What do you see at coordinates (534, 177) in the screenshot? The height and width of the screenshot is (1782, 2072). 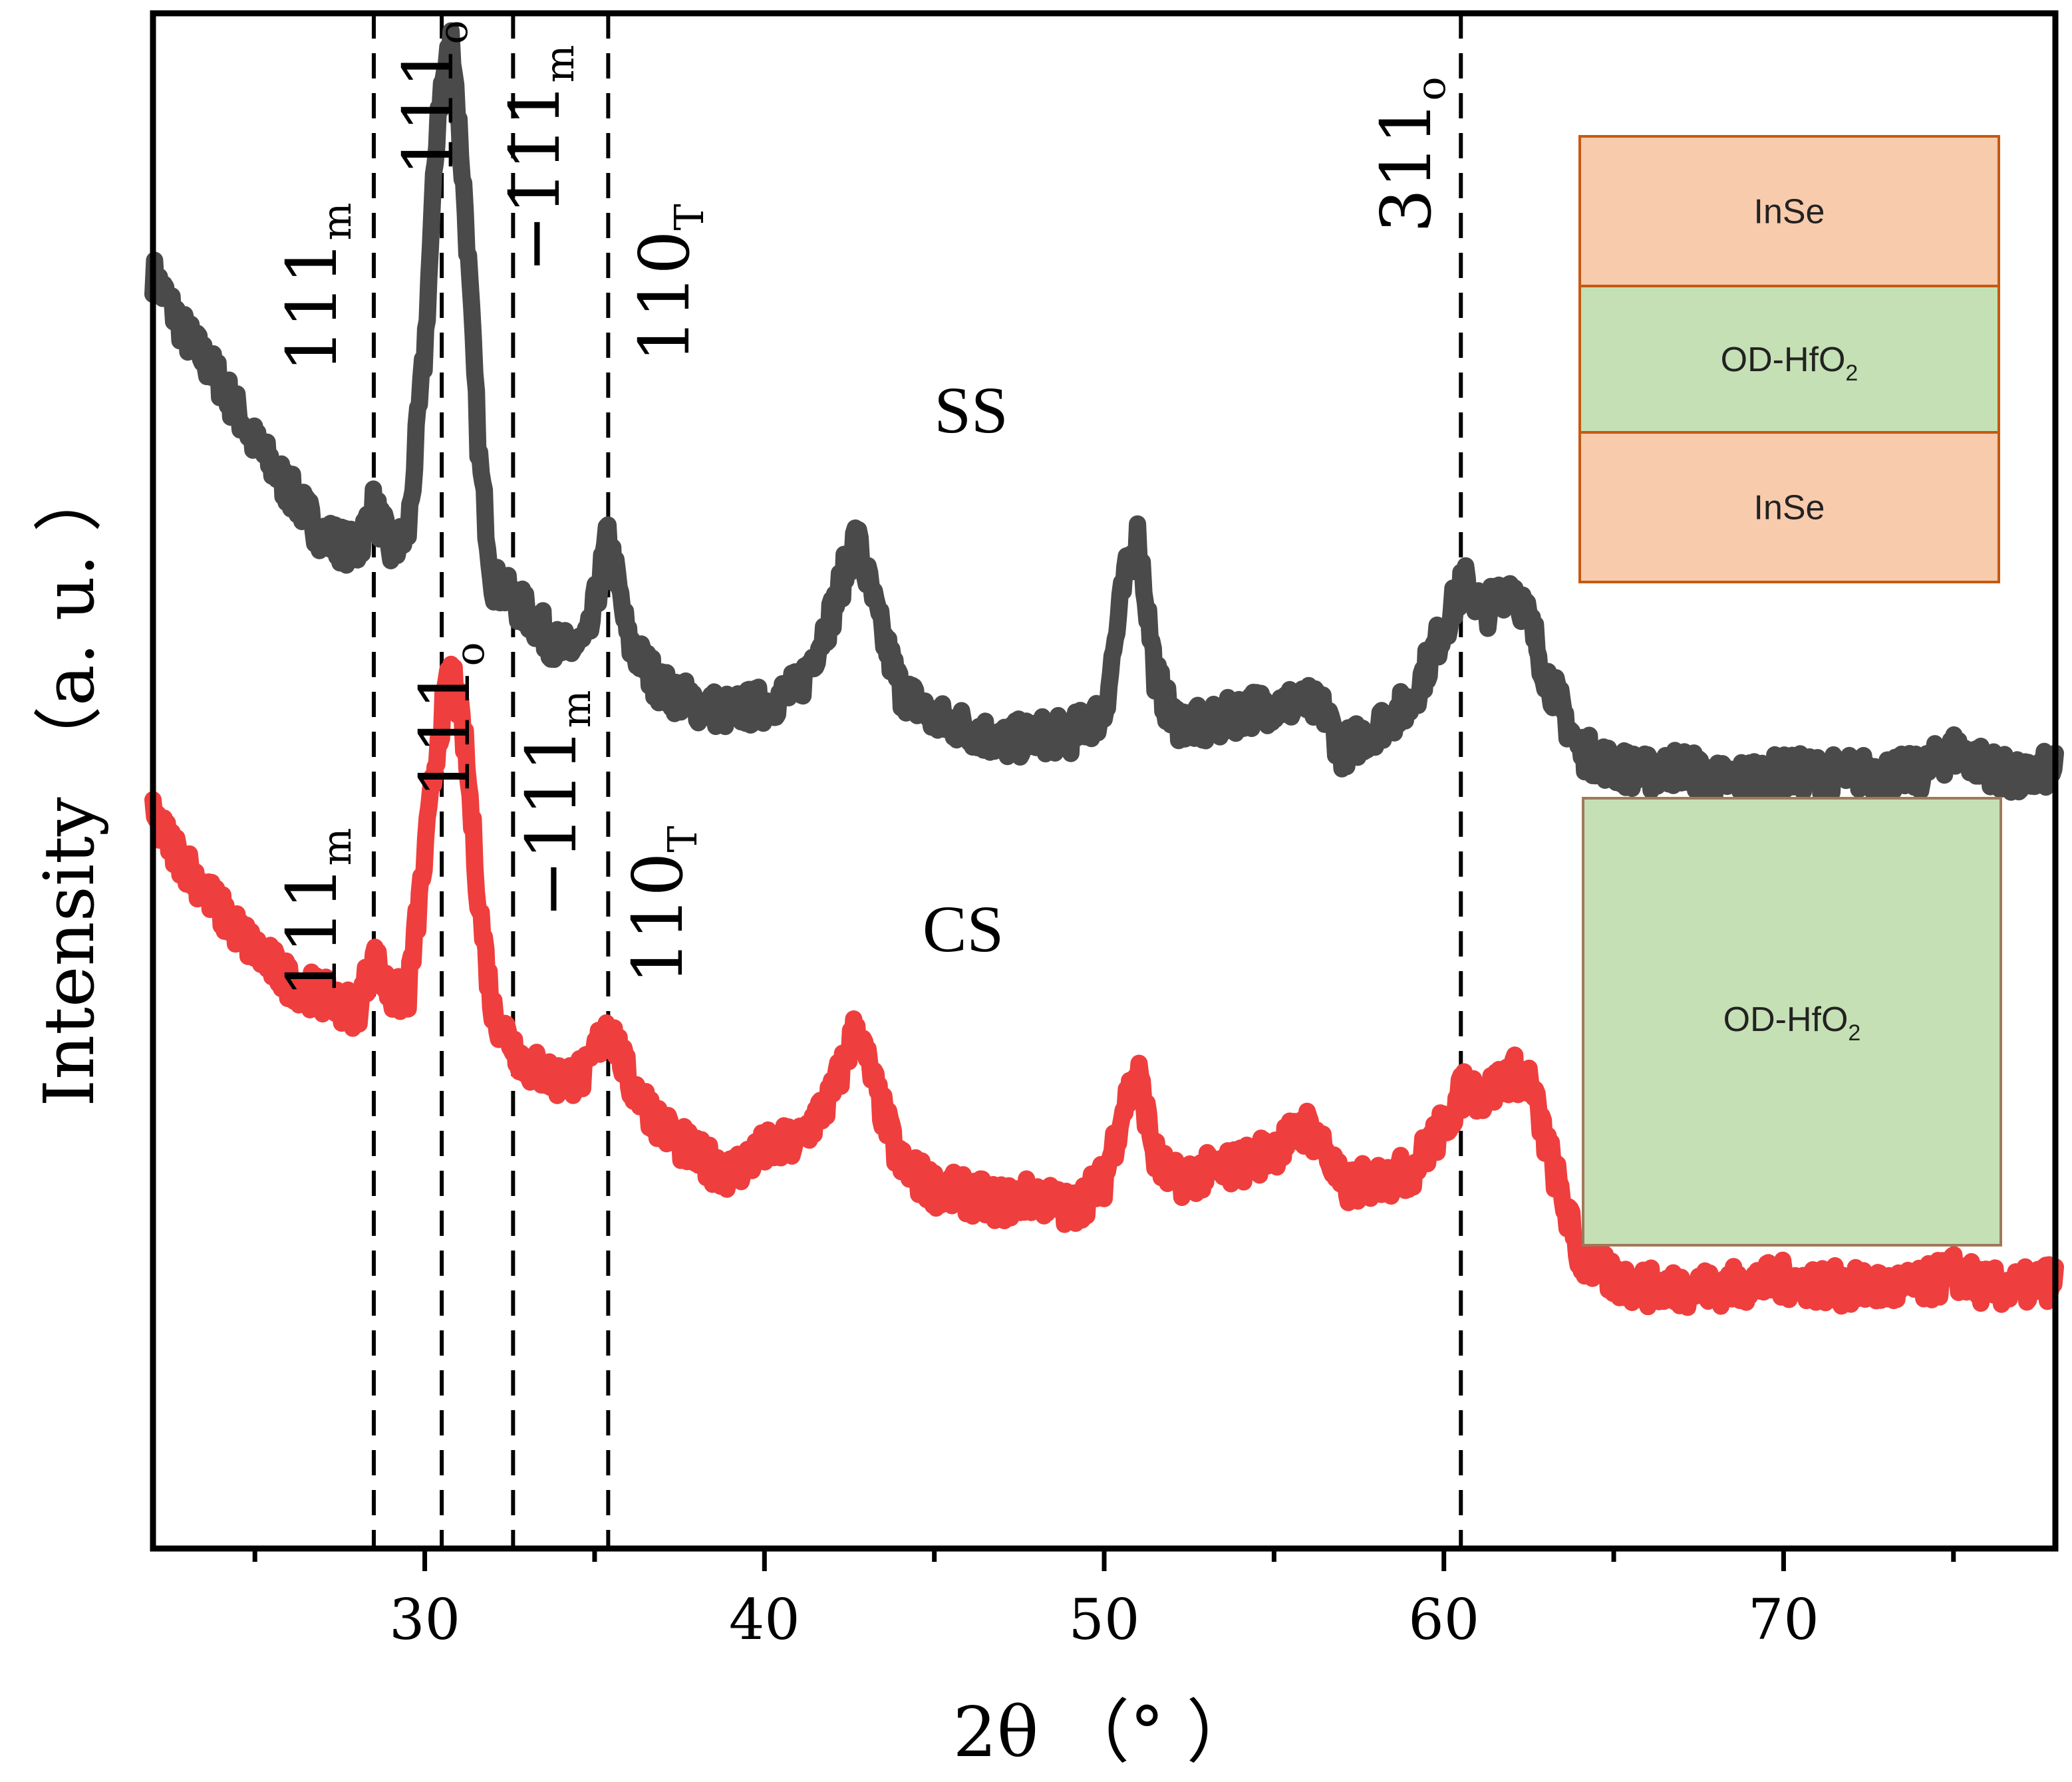 I see `peak-label-ss-2-base: −111` at bounding box center [534, 177].